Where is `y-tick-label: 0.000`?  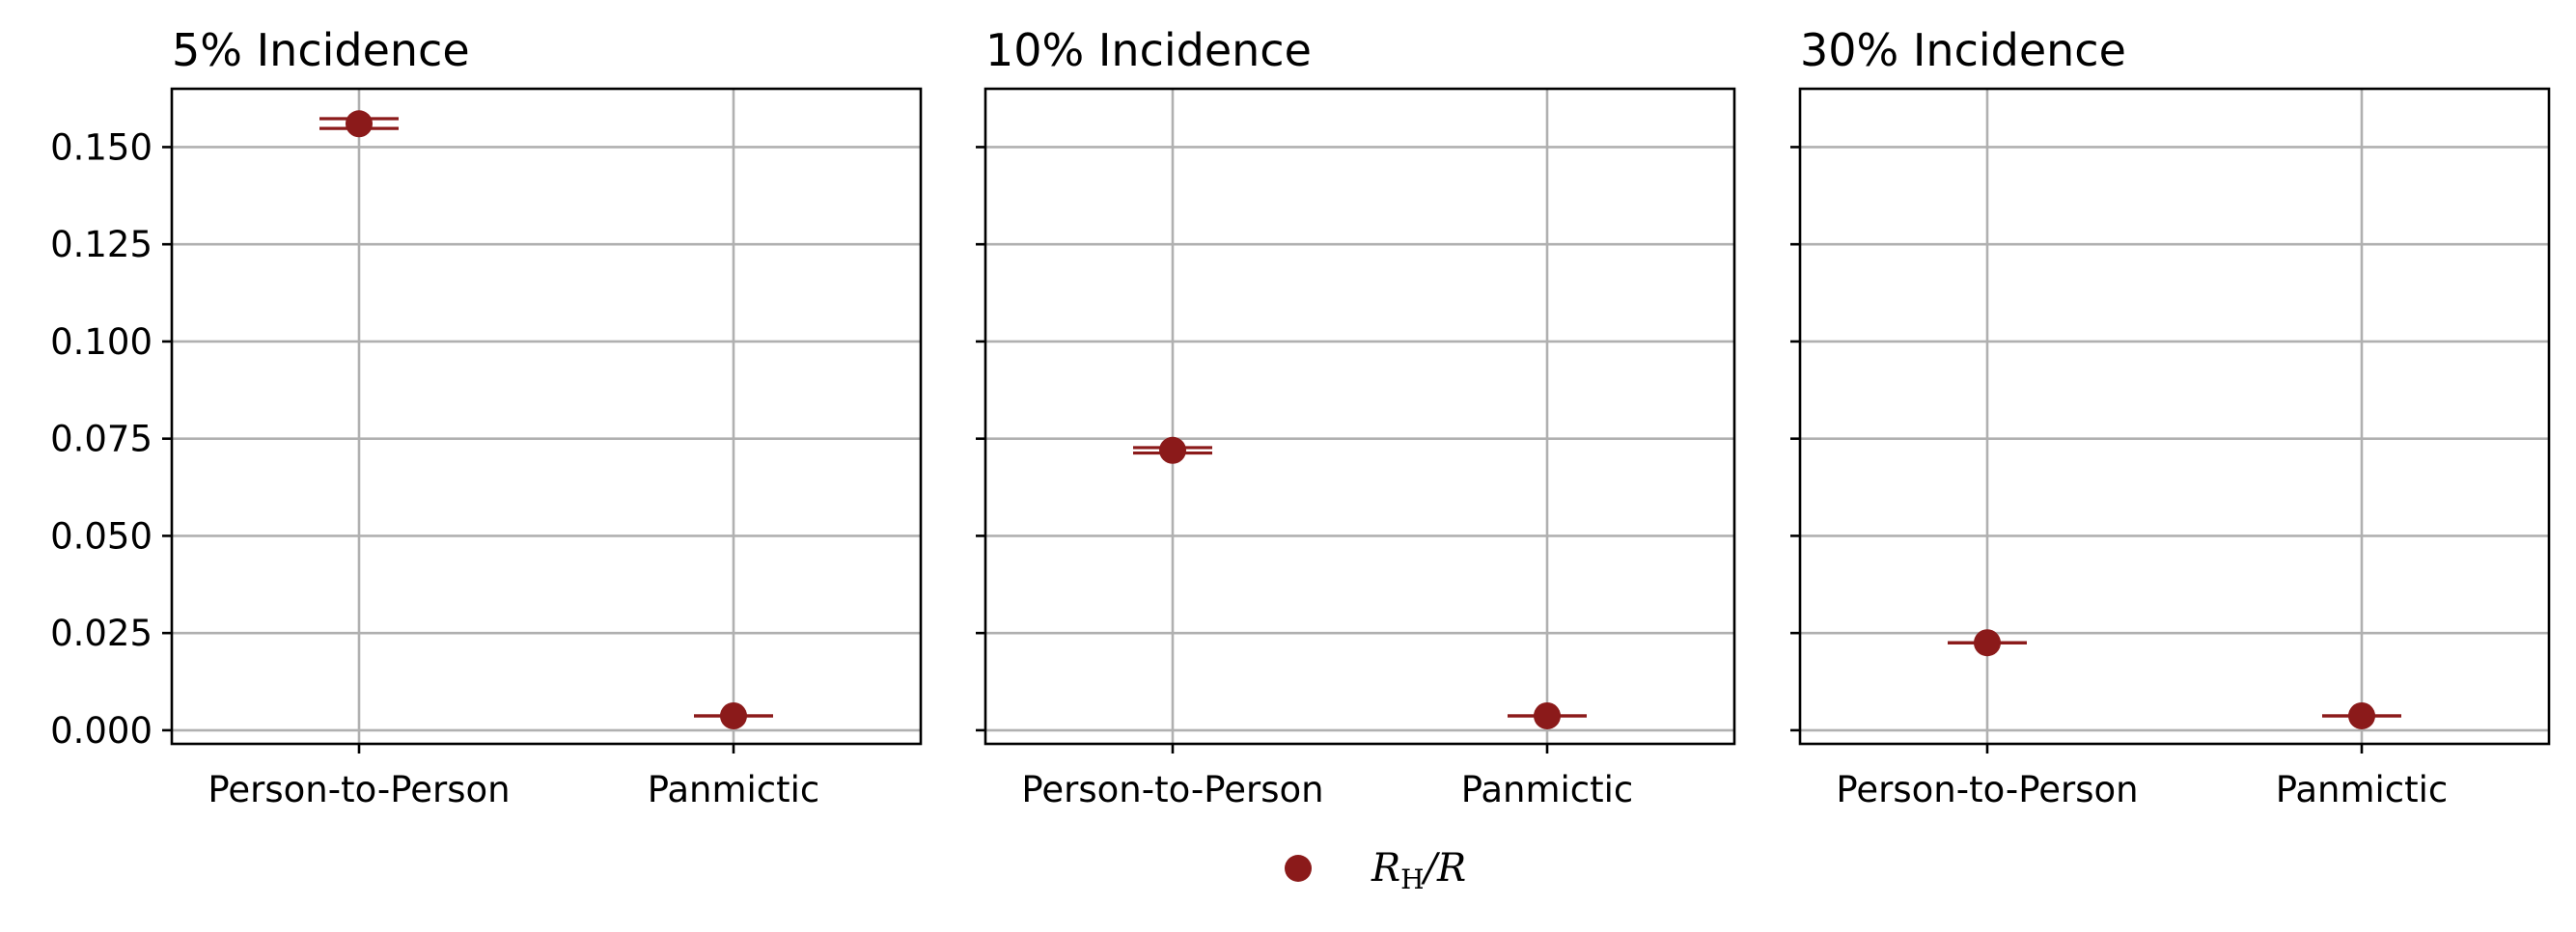 y-tick-label: 0.000 is located at coordinates (101, 731).